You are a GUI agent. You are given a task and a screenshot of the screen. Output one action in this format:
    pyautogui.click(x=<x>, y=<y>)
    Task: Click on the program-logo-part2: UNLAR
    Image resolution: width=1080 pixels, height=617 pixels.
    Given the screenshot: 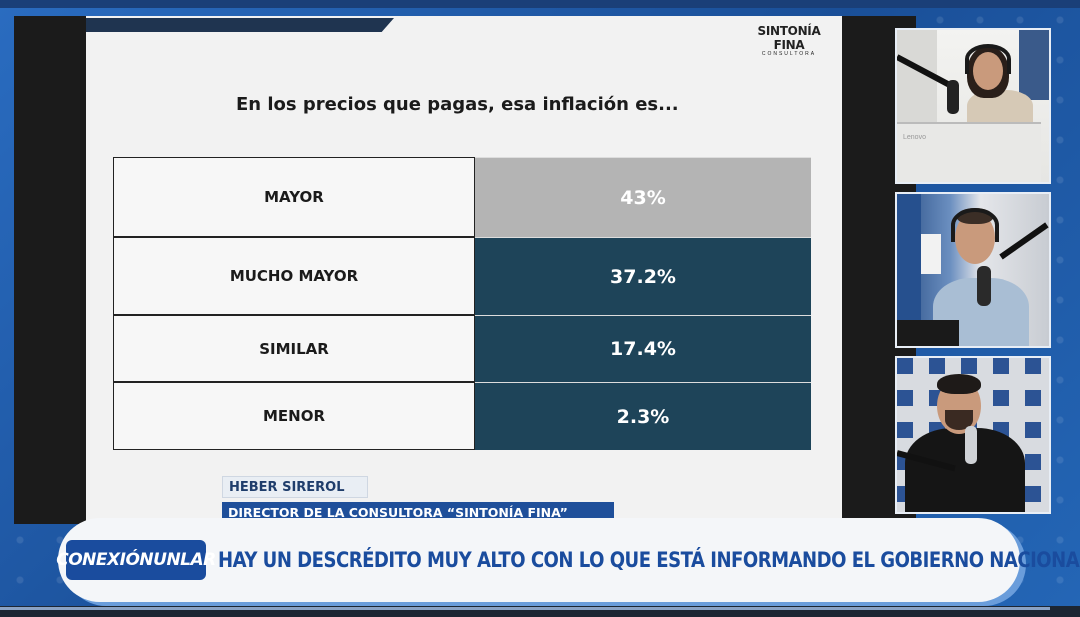 What is the action you would take?
    pyautogui.click(x=184, y=560)
    